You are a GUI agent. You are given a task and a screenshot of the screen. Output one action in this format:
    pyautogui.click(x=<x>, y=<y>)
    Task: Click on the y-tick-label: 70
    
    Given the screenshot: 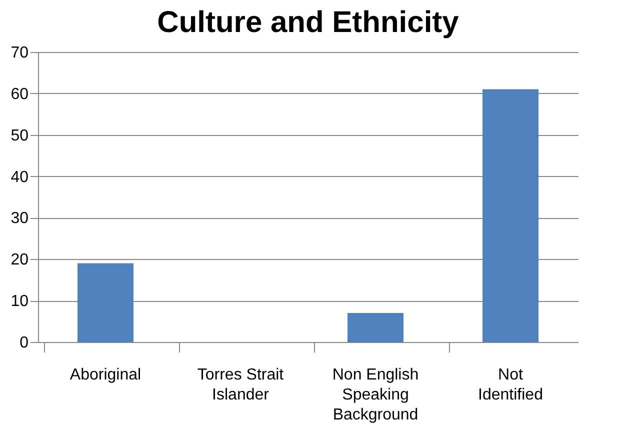 What is the action you would take?
    pyautogui.click(x=19, y=53)
    